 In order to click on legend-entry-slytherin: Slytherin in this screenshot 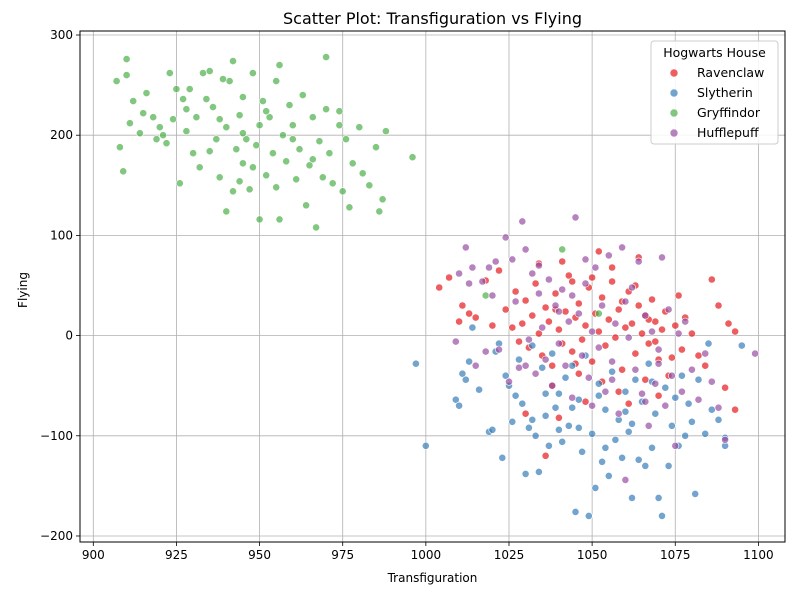, I will do `click(711, 92)`.